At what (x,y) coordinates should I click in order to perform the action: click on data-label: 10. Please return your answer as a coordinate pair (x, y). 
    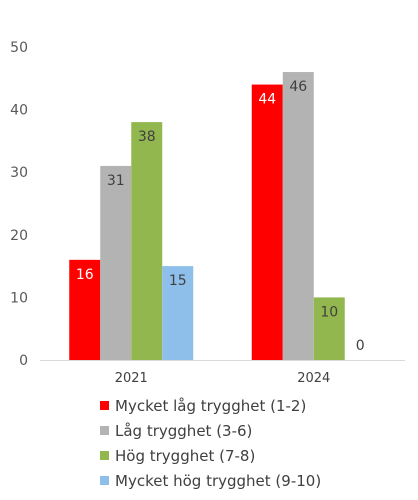
    Looking at the image, I should click on (329, 312).